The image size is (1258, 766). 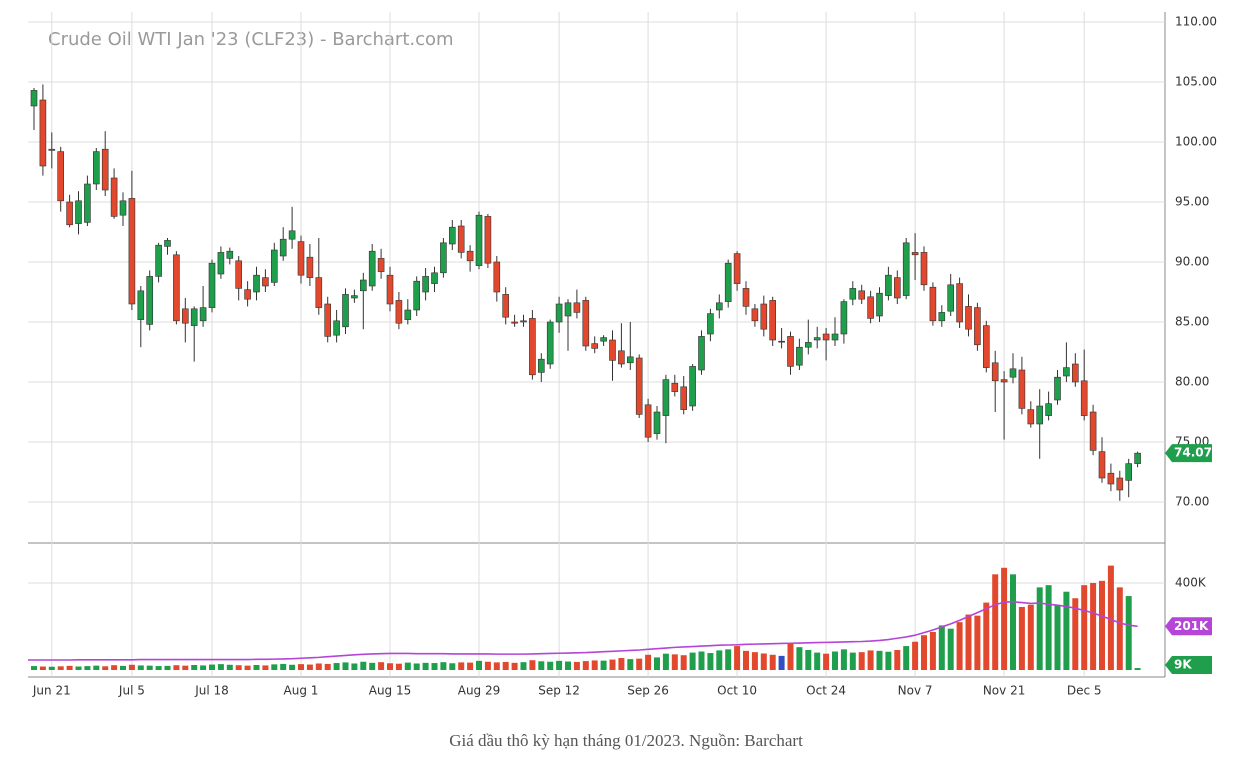 I want to click on volume-ma-tag-bg, so click(x=1188, y=626).